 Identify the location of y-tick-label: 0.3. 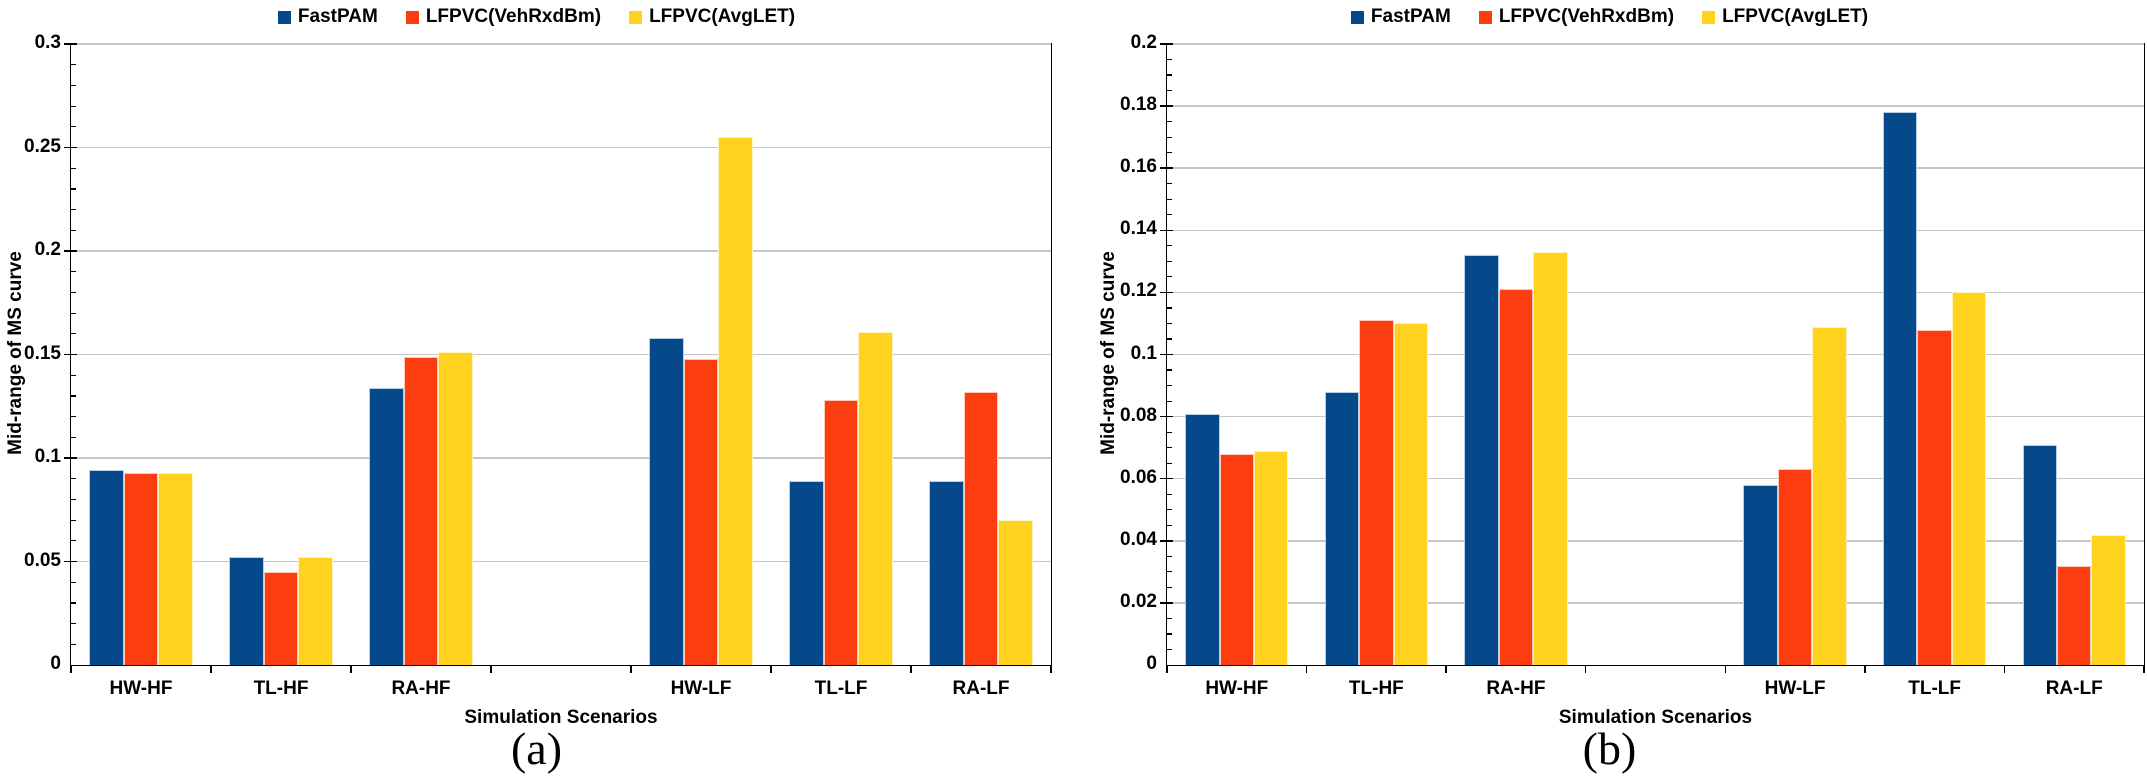
(47, 42).